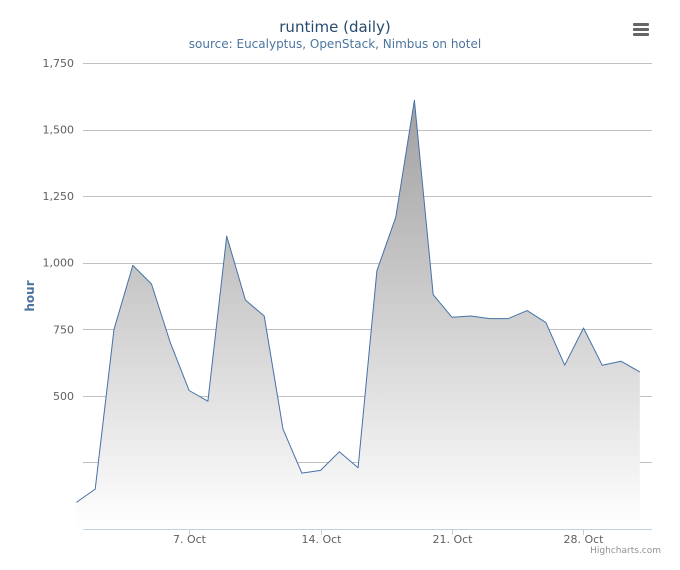  Describe the element at coordinates (321, 539) in the screenshot. I see `x-tick-label: 14. Oct` at that location.